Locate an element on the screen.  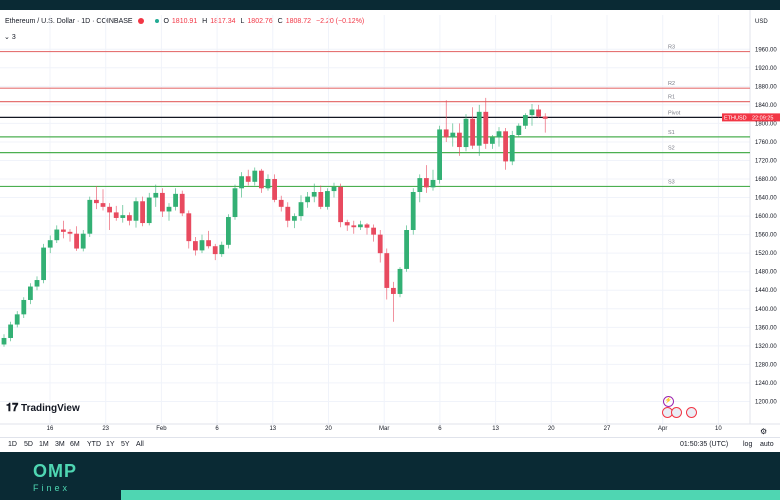
y-tick-label: 1640.00 is located at coordinates (766, 199).